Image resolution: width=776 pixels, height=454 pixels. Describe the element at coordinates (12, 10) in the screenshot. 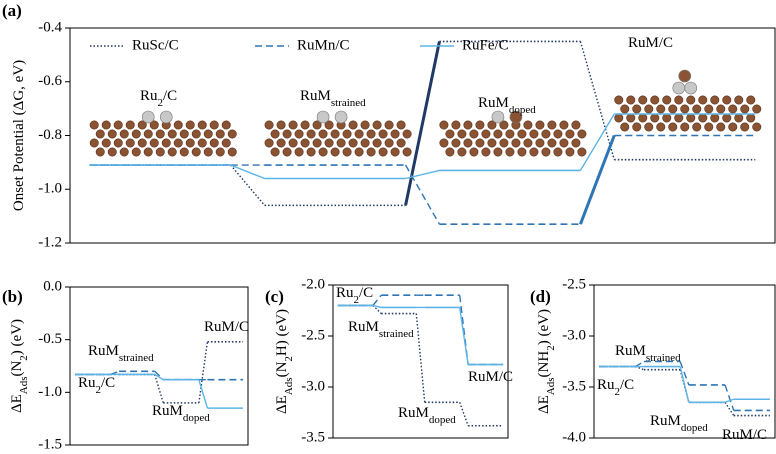

I see `panel-label: (a)` at that location.